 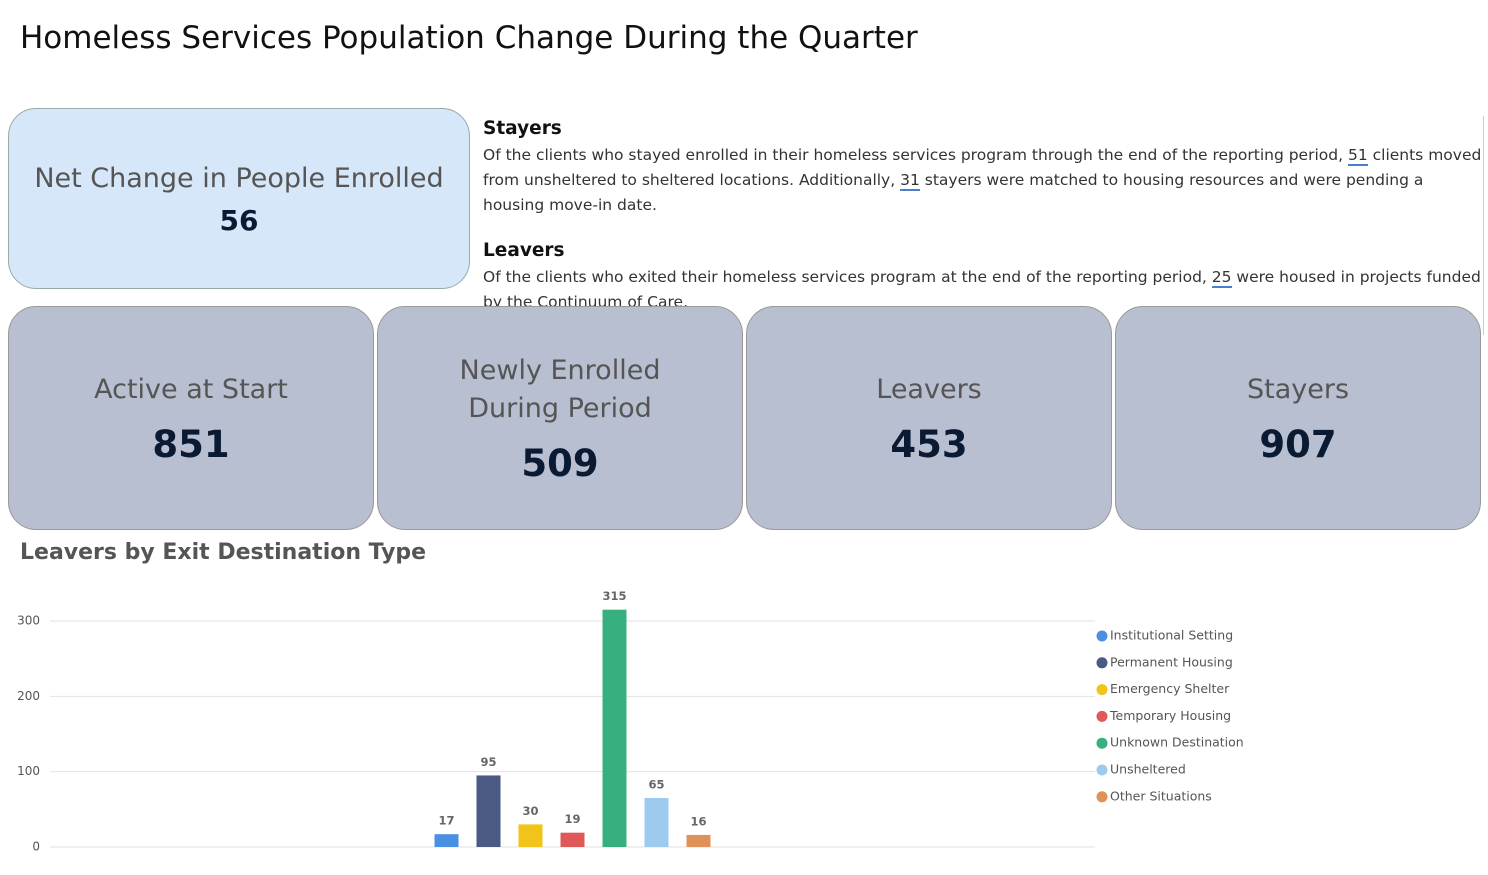 What do you see at coordinates (1170, 688) in the screenshot?
I see `legend-label: Emergency Shelter` at bounding box center [1170, 688].